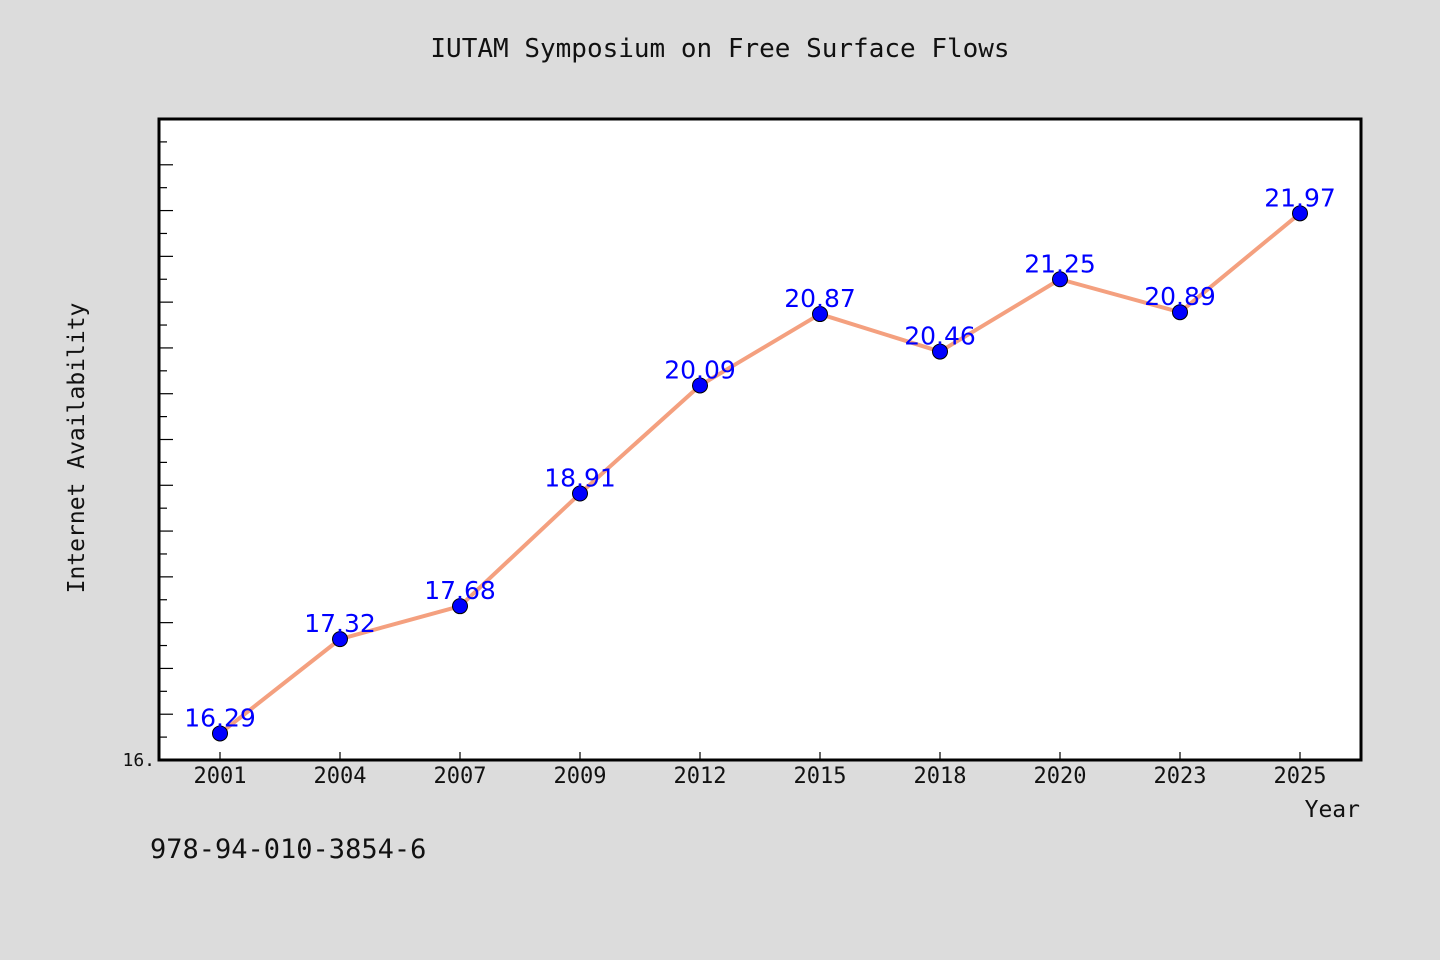 The image size is (1440, 960). What do you see at coordinates (1300, 776) in the screenshot?
I see `x-tick-label: 2025` at bounding box center [1300, 776].